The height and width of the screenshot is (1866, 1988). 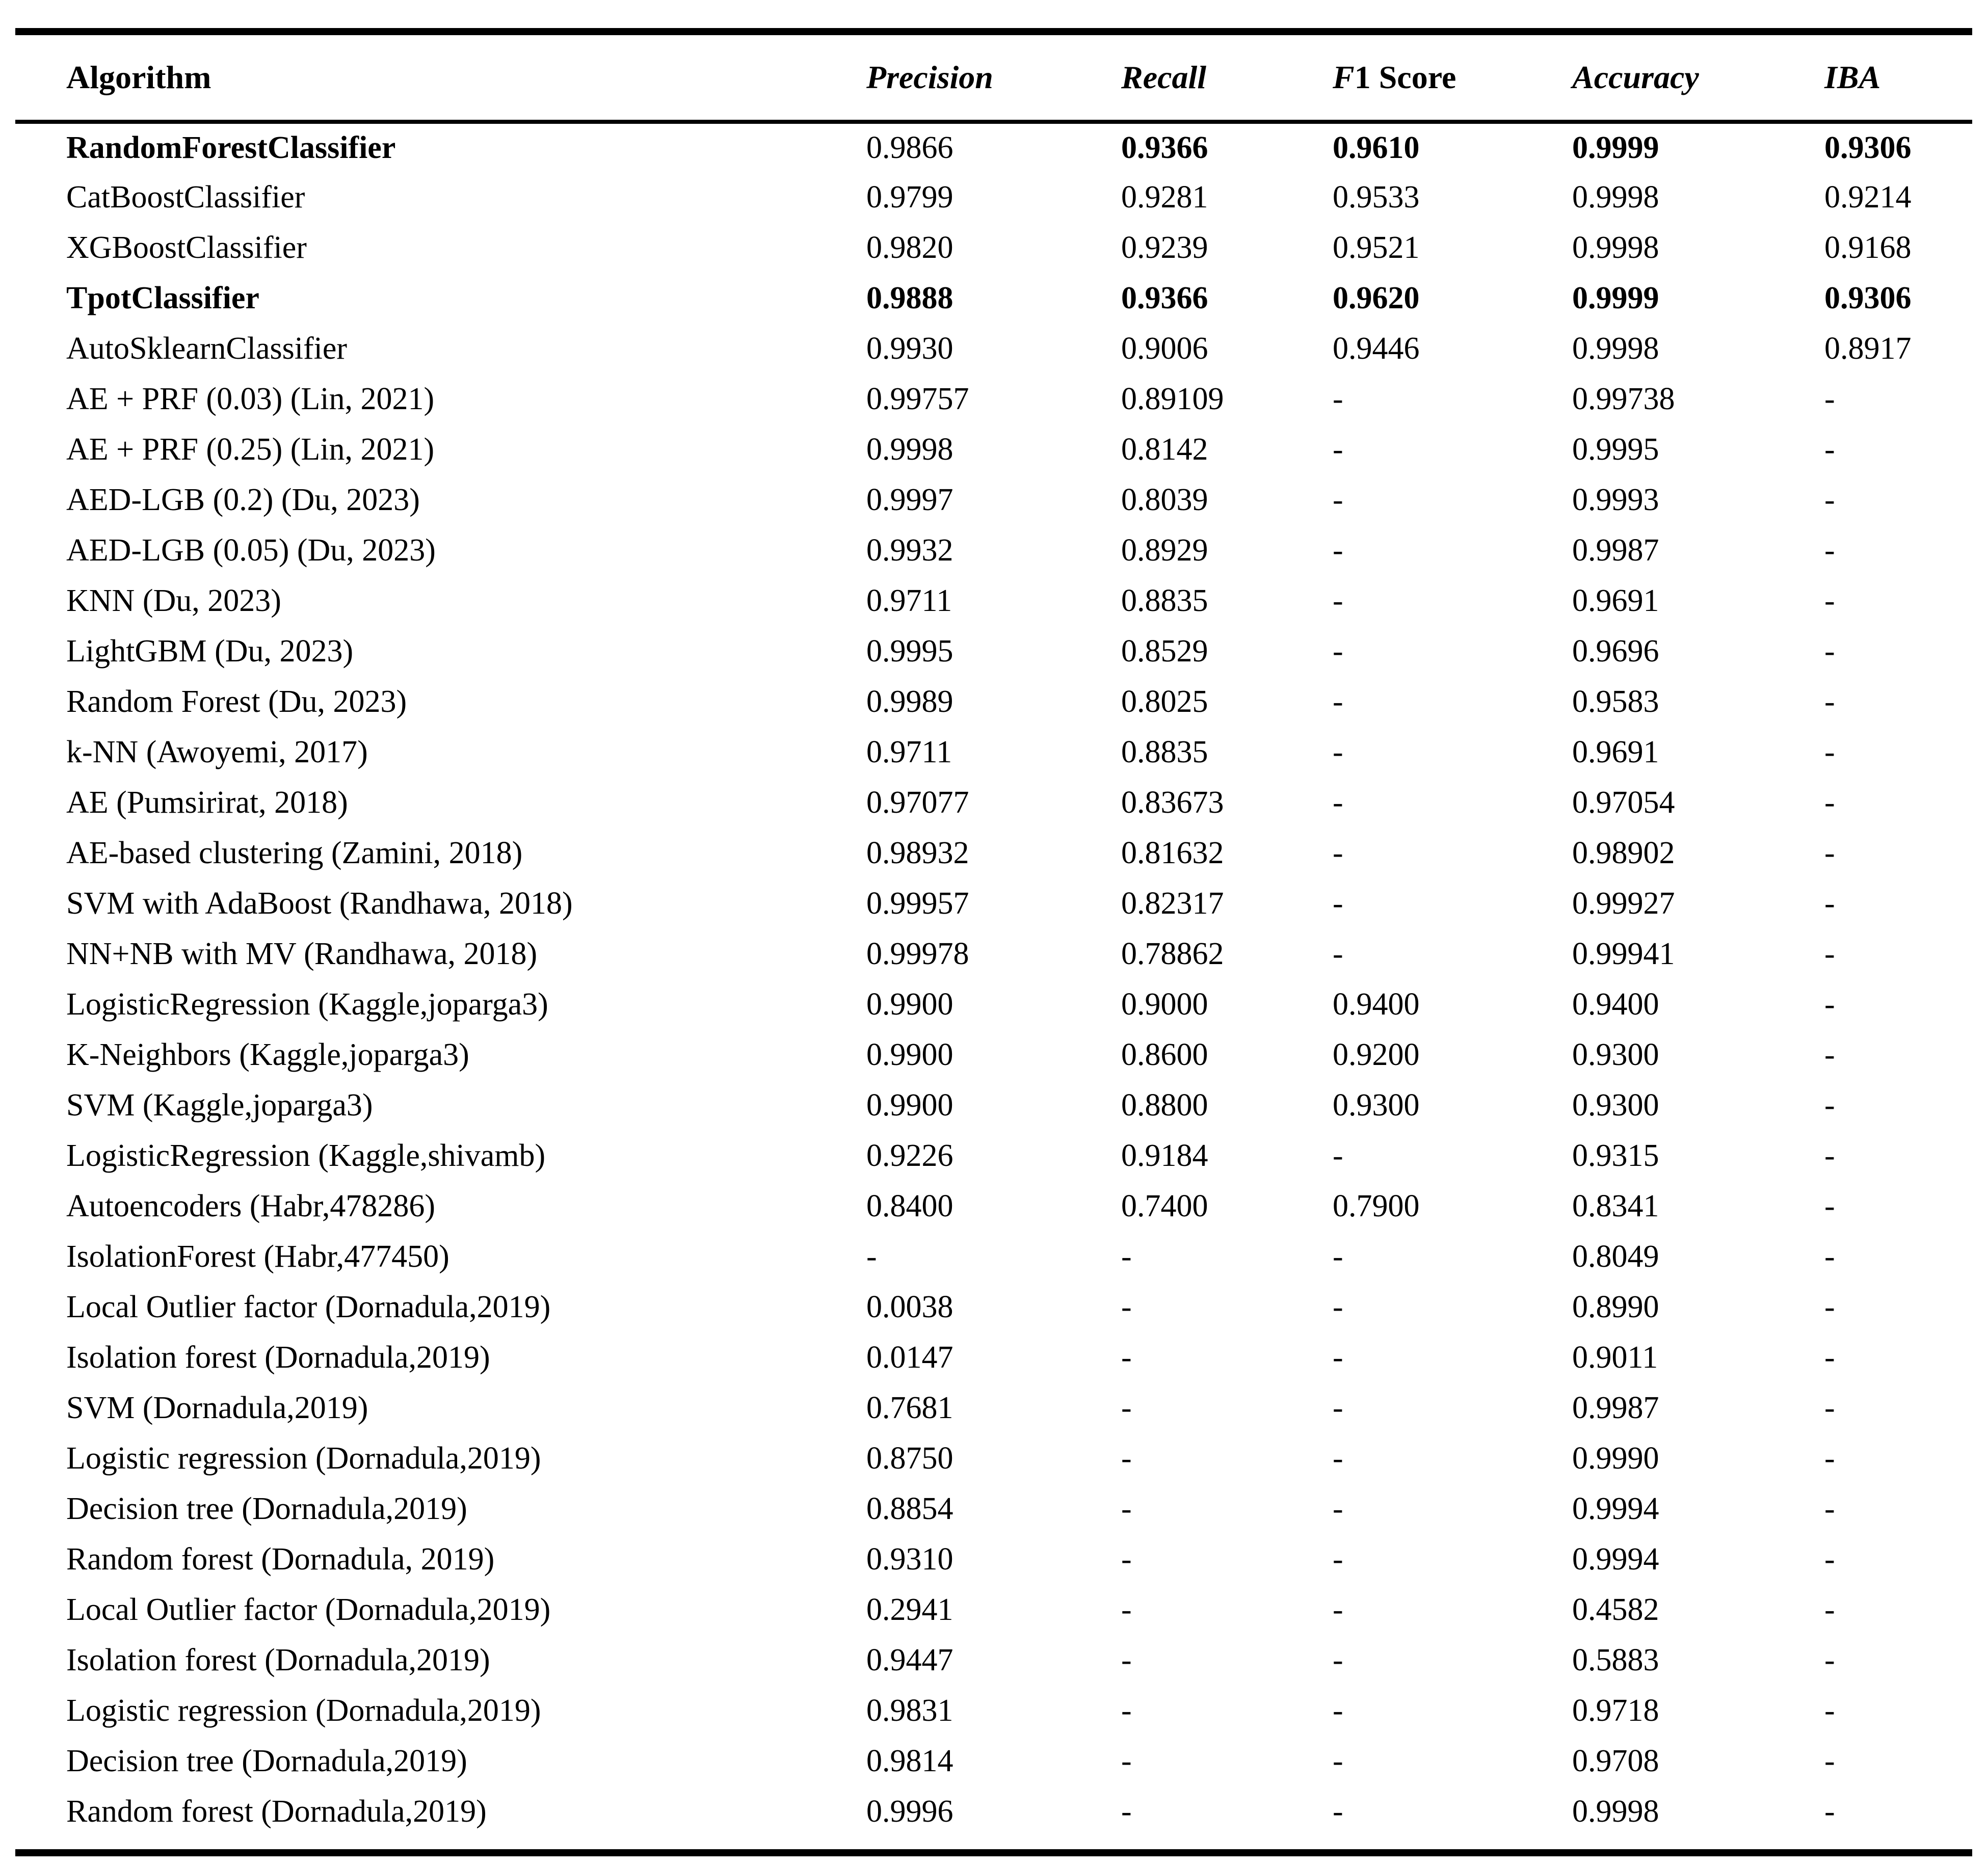 I want to click on cell-accuracy: 0.9994, so click(x=1615, y=1559).